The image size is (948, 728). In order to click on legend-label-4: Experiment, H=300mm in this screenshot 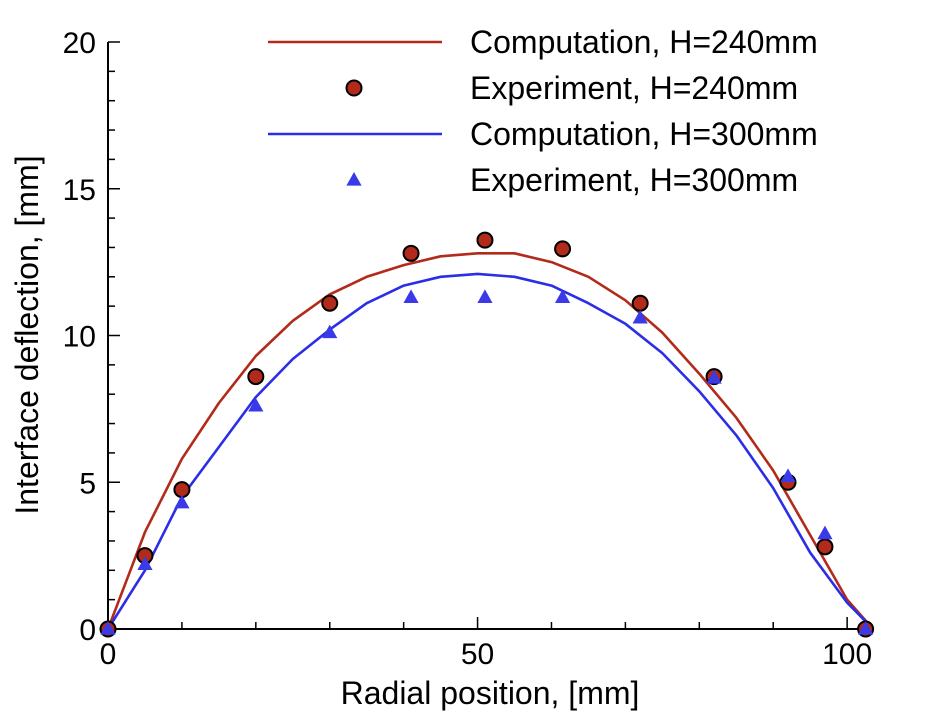, I will do `click(634, 180)`.